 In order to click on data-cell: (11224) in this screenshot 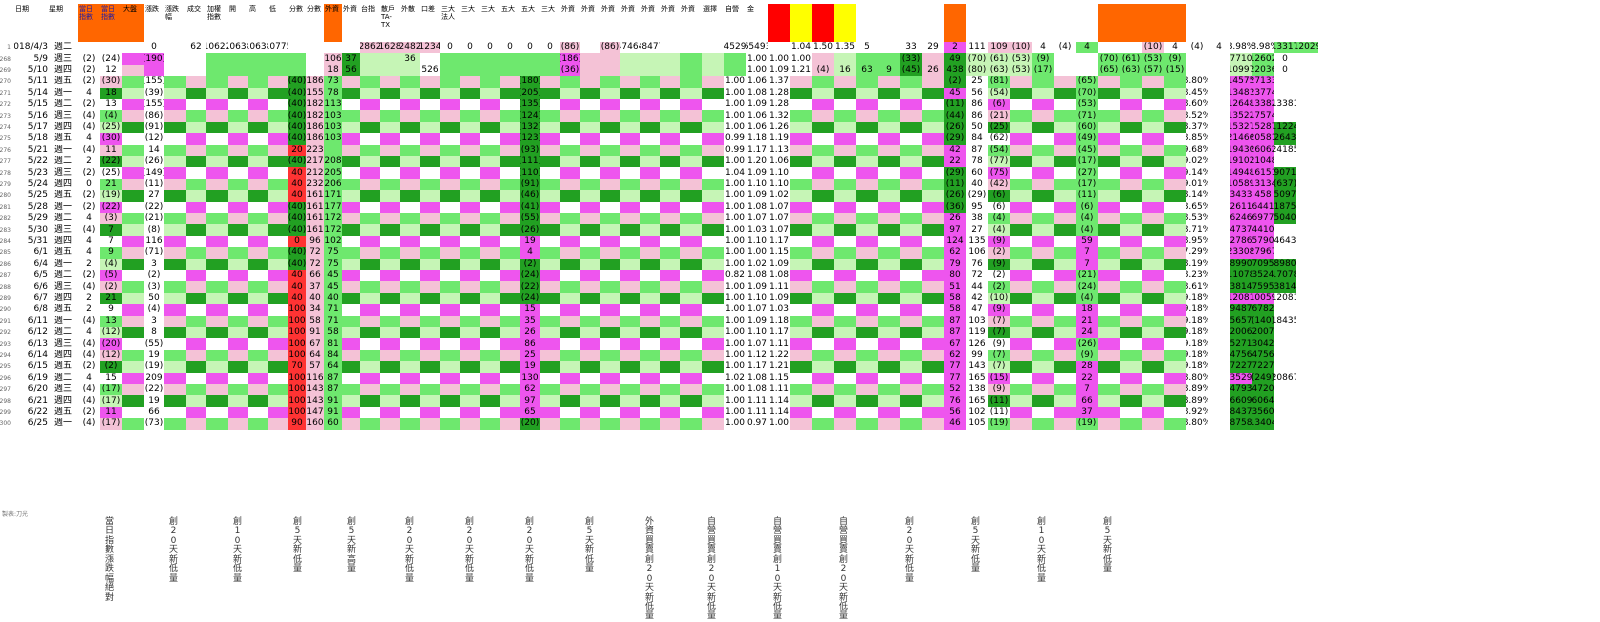, I will do `click(1285, 127)`.